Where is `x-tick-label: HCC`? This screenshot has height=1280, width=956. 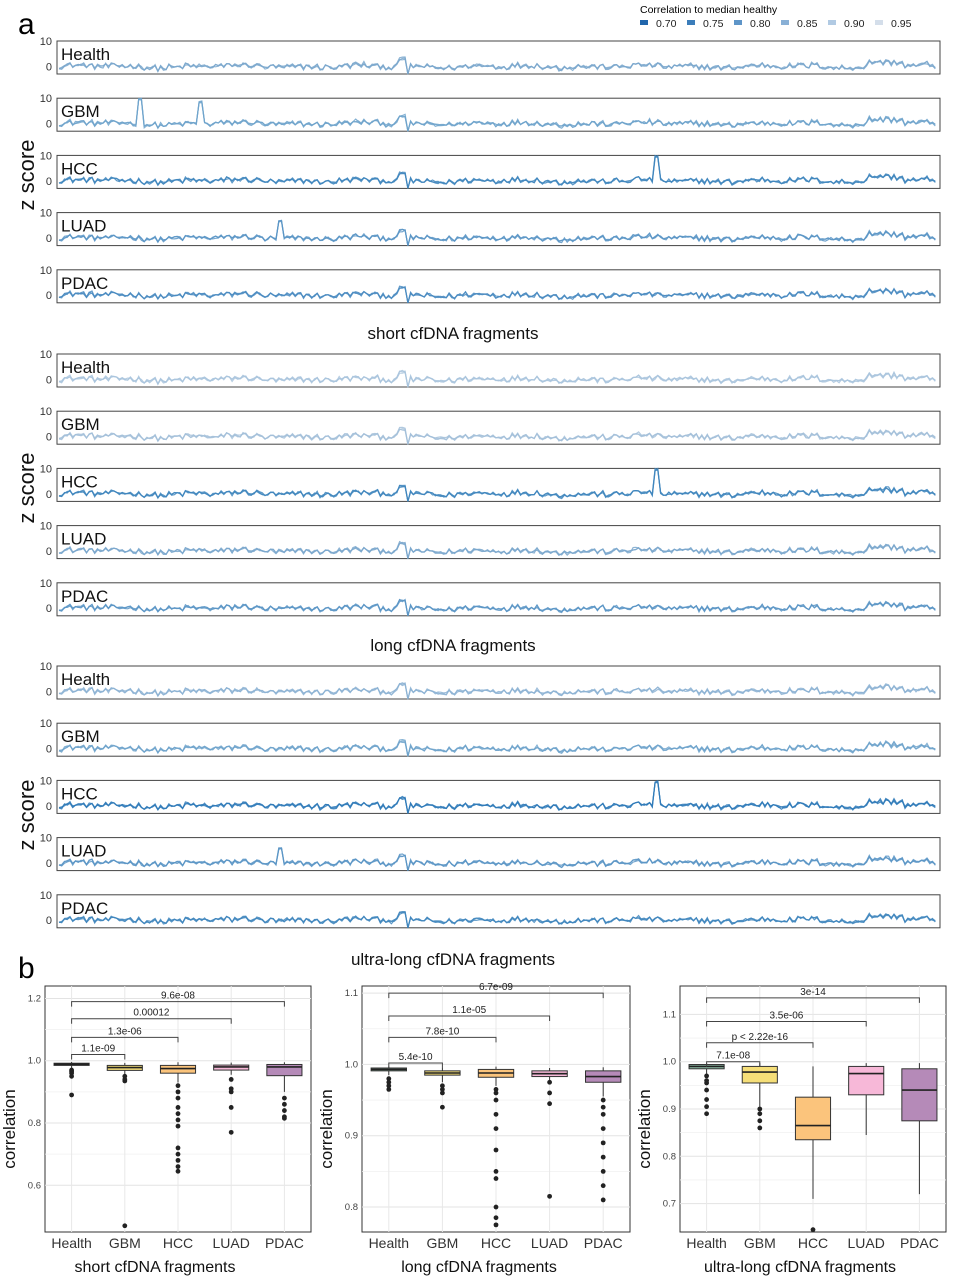
x-tick-label: HCC is located at coordinates (178, 1243).